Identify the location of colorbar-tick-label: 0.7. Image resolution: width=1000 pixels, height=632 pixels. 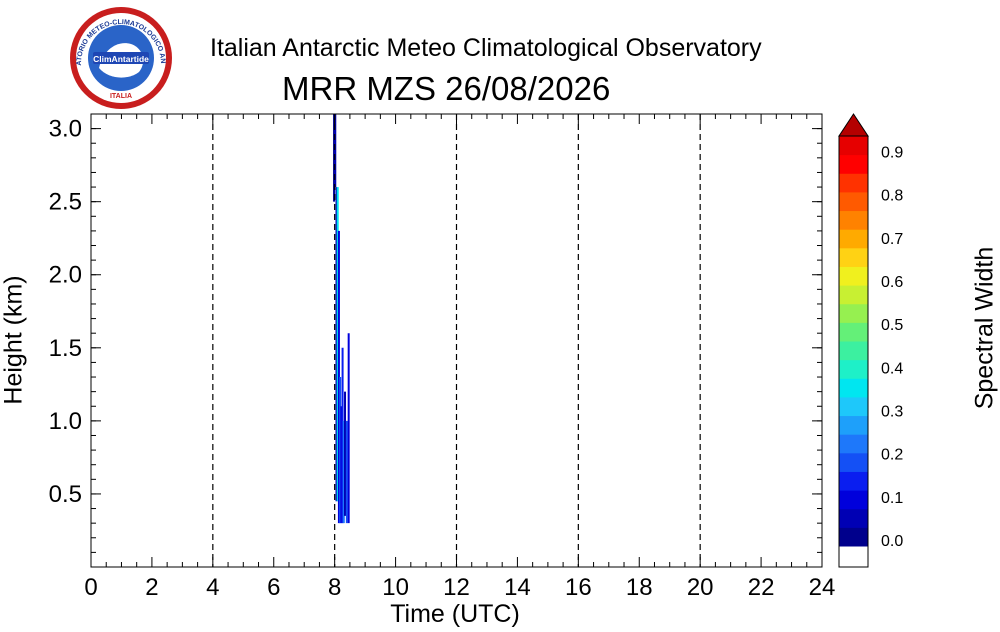
(892, 239).